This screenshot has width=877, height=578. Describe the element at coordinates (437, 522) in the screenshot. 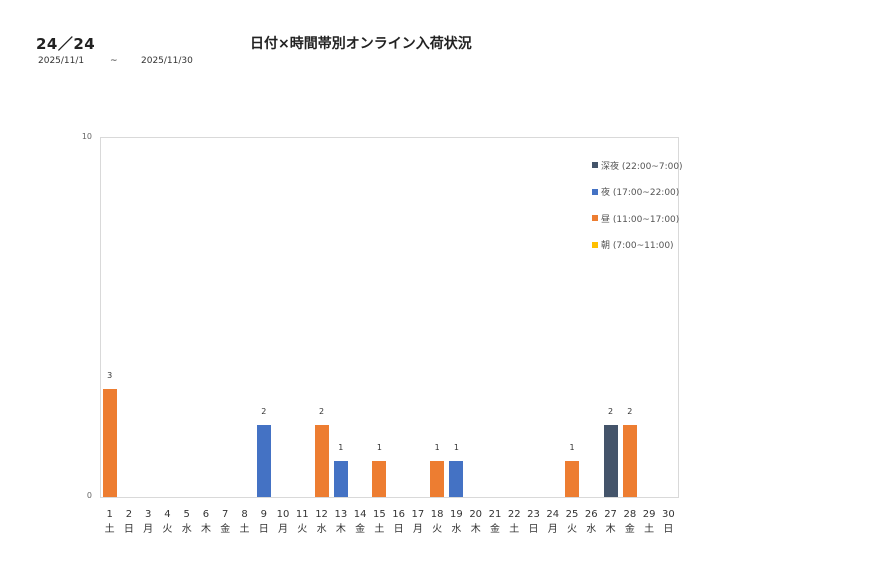

I see `x-tick-label: 18 火` at that location.